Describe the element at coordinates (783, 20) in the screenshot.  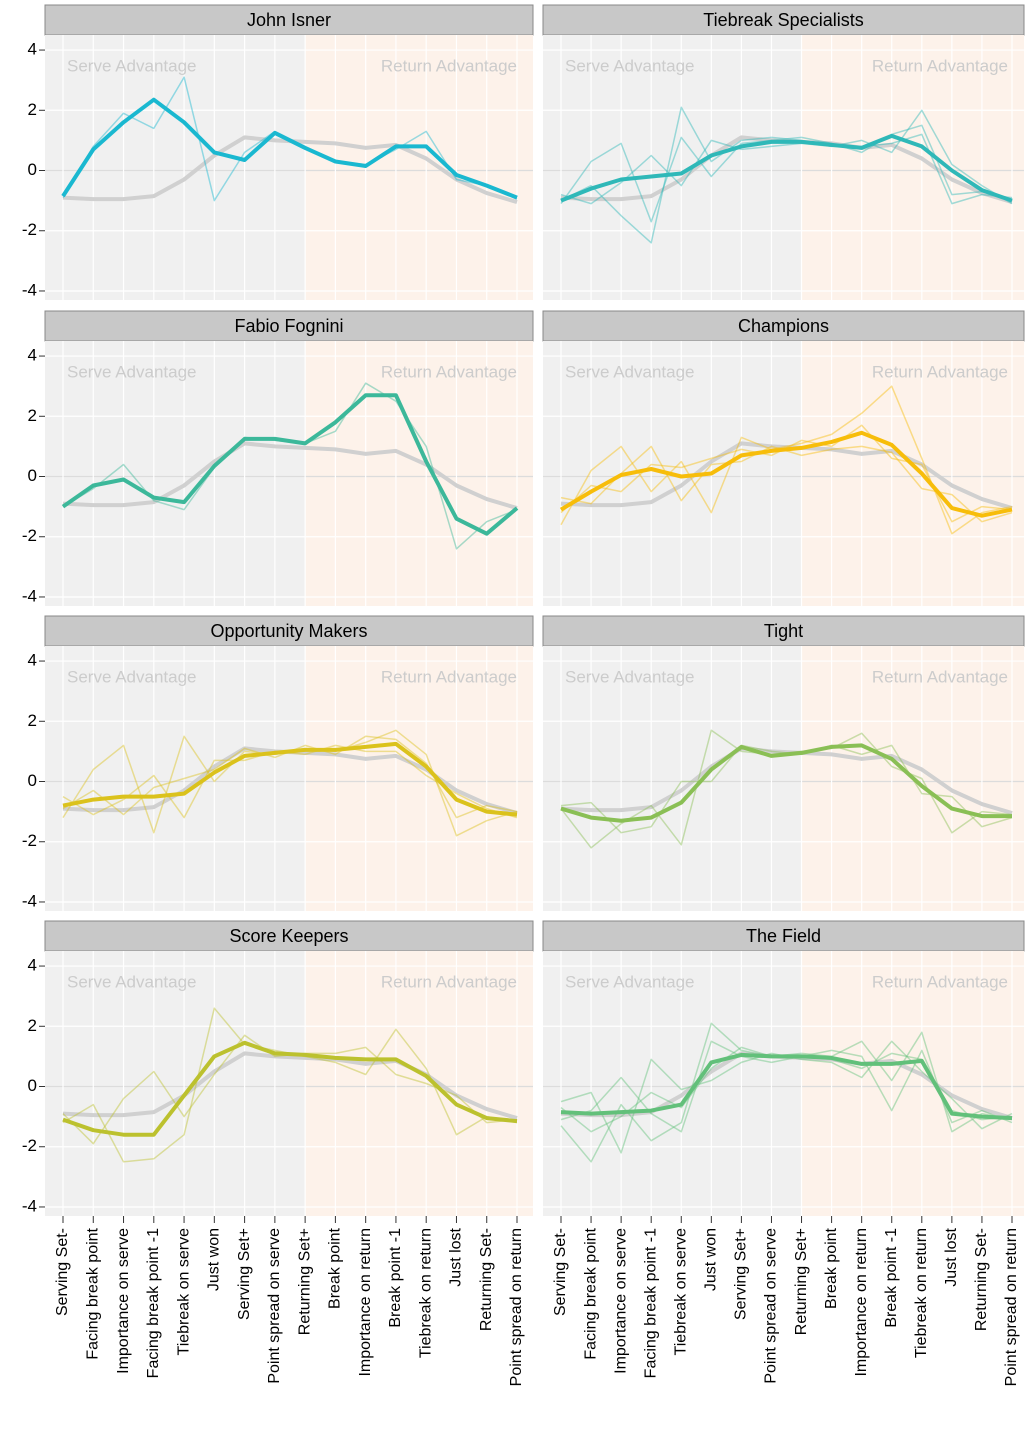
I see `facet-title: Tiebreak Specialists` at that location.